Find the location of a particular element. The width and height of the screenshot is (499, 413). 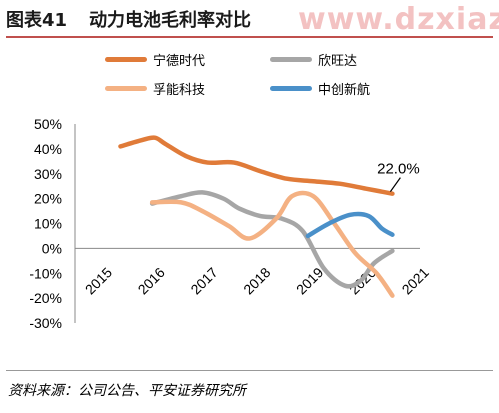

x-tick-label: 2019 is located at coordinates (309, 280).